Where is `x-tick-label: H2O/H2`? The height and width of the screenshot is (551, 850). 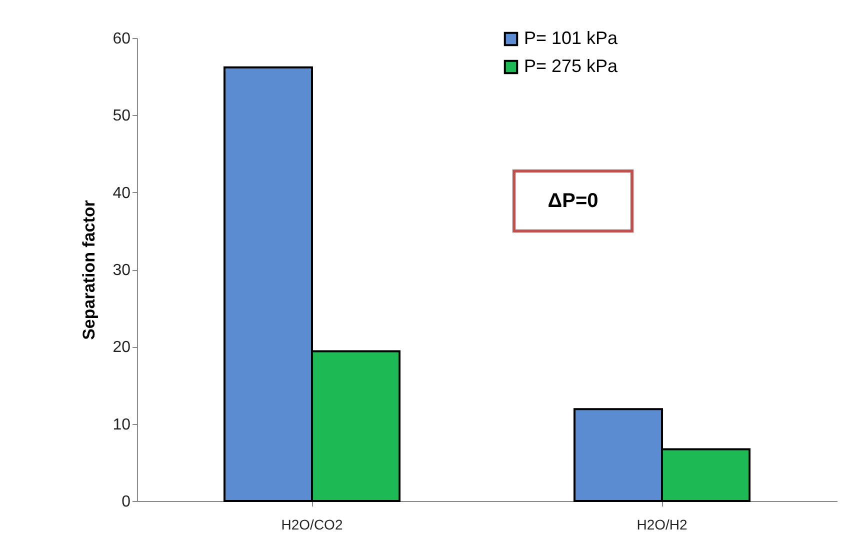 x-tick-label: H2O/H2 is located at coordinates (662, 524).